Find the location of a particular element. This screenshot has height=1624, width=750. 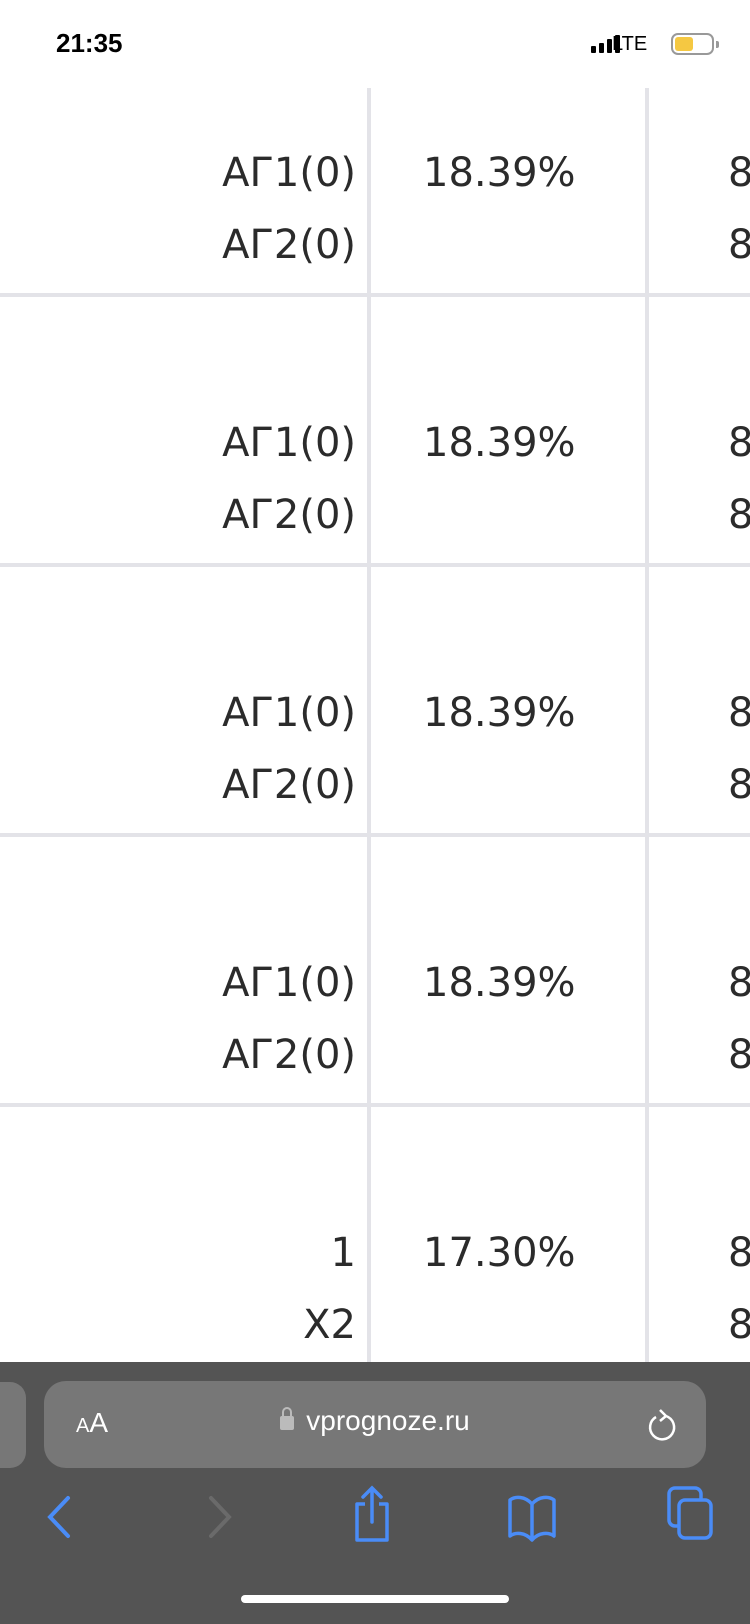

back-icon is located at coordinates (59, 1517).